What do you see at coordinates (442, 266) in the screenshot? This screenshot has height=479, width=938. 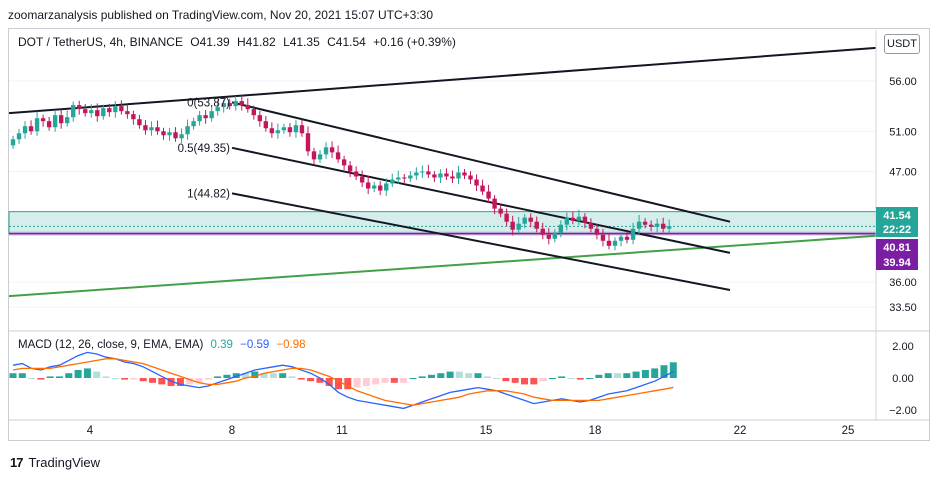 I see `green-support-line` at bounding box center [442, 266].